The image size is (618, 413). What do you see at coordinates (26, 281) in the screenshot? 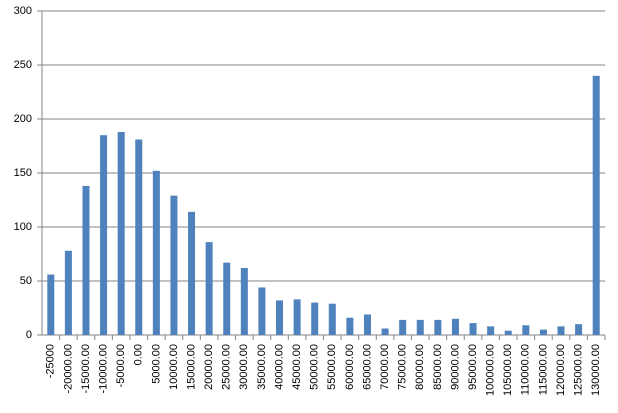
I see `y-tick-label: 50` at bounding box center [26, 281].